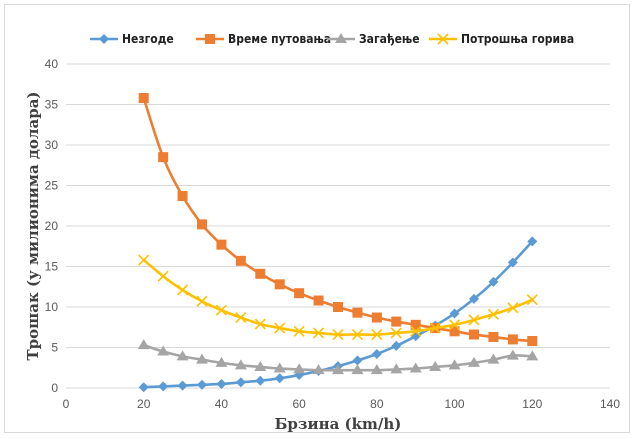 The image size is (636, 439). I want to click on y-tick-label: 35, so click(52, 105).